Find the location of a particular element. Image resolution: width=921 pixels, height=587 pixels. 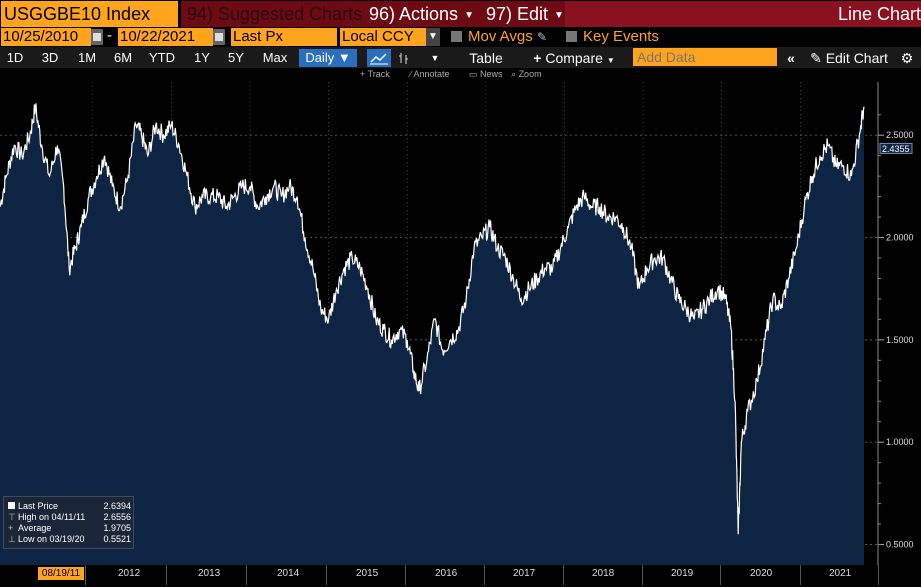

line-chart-icon is located at coordinates (379, 58).